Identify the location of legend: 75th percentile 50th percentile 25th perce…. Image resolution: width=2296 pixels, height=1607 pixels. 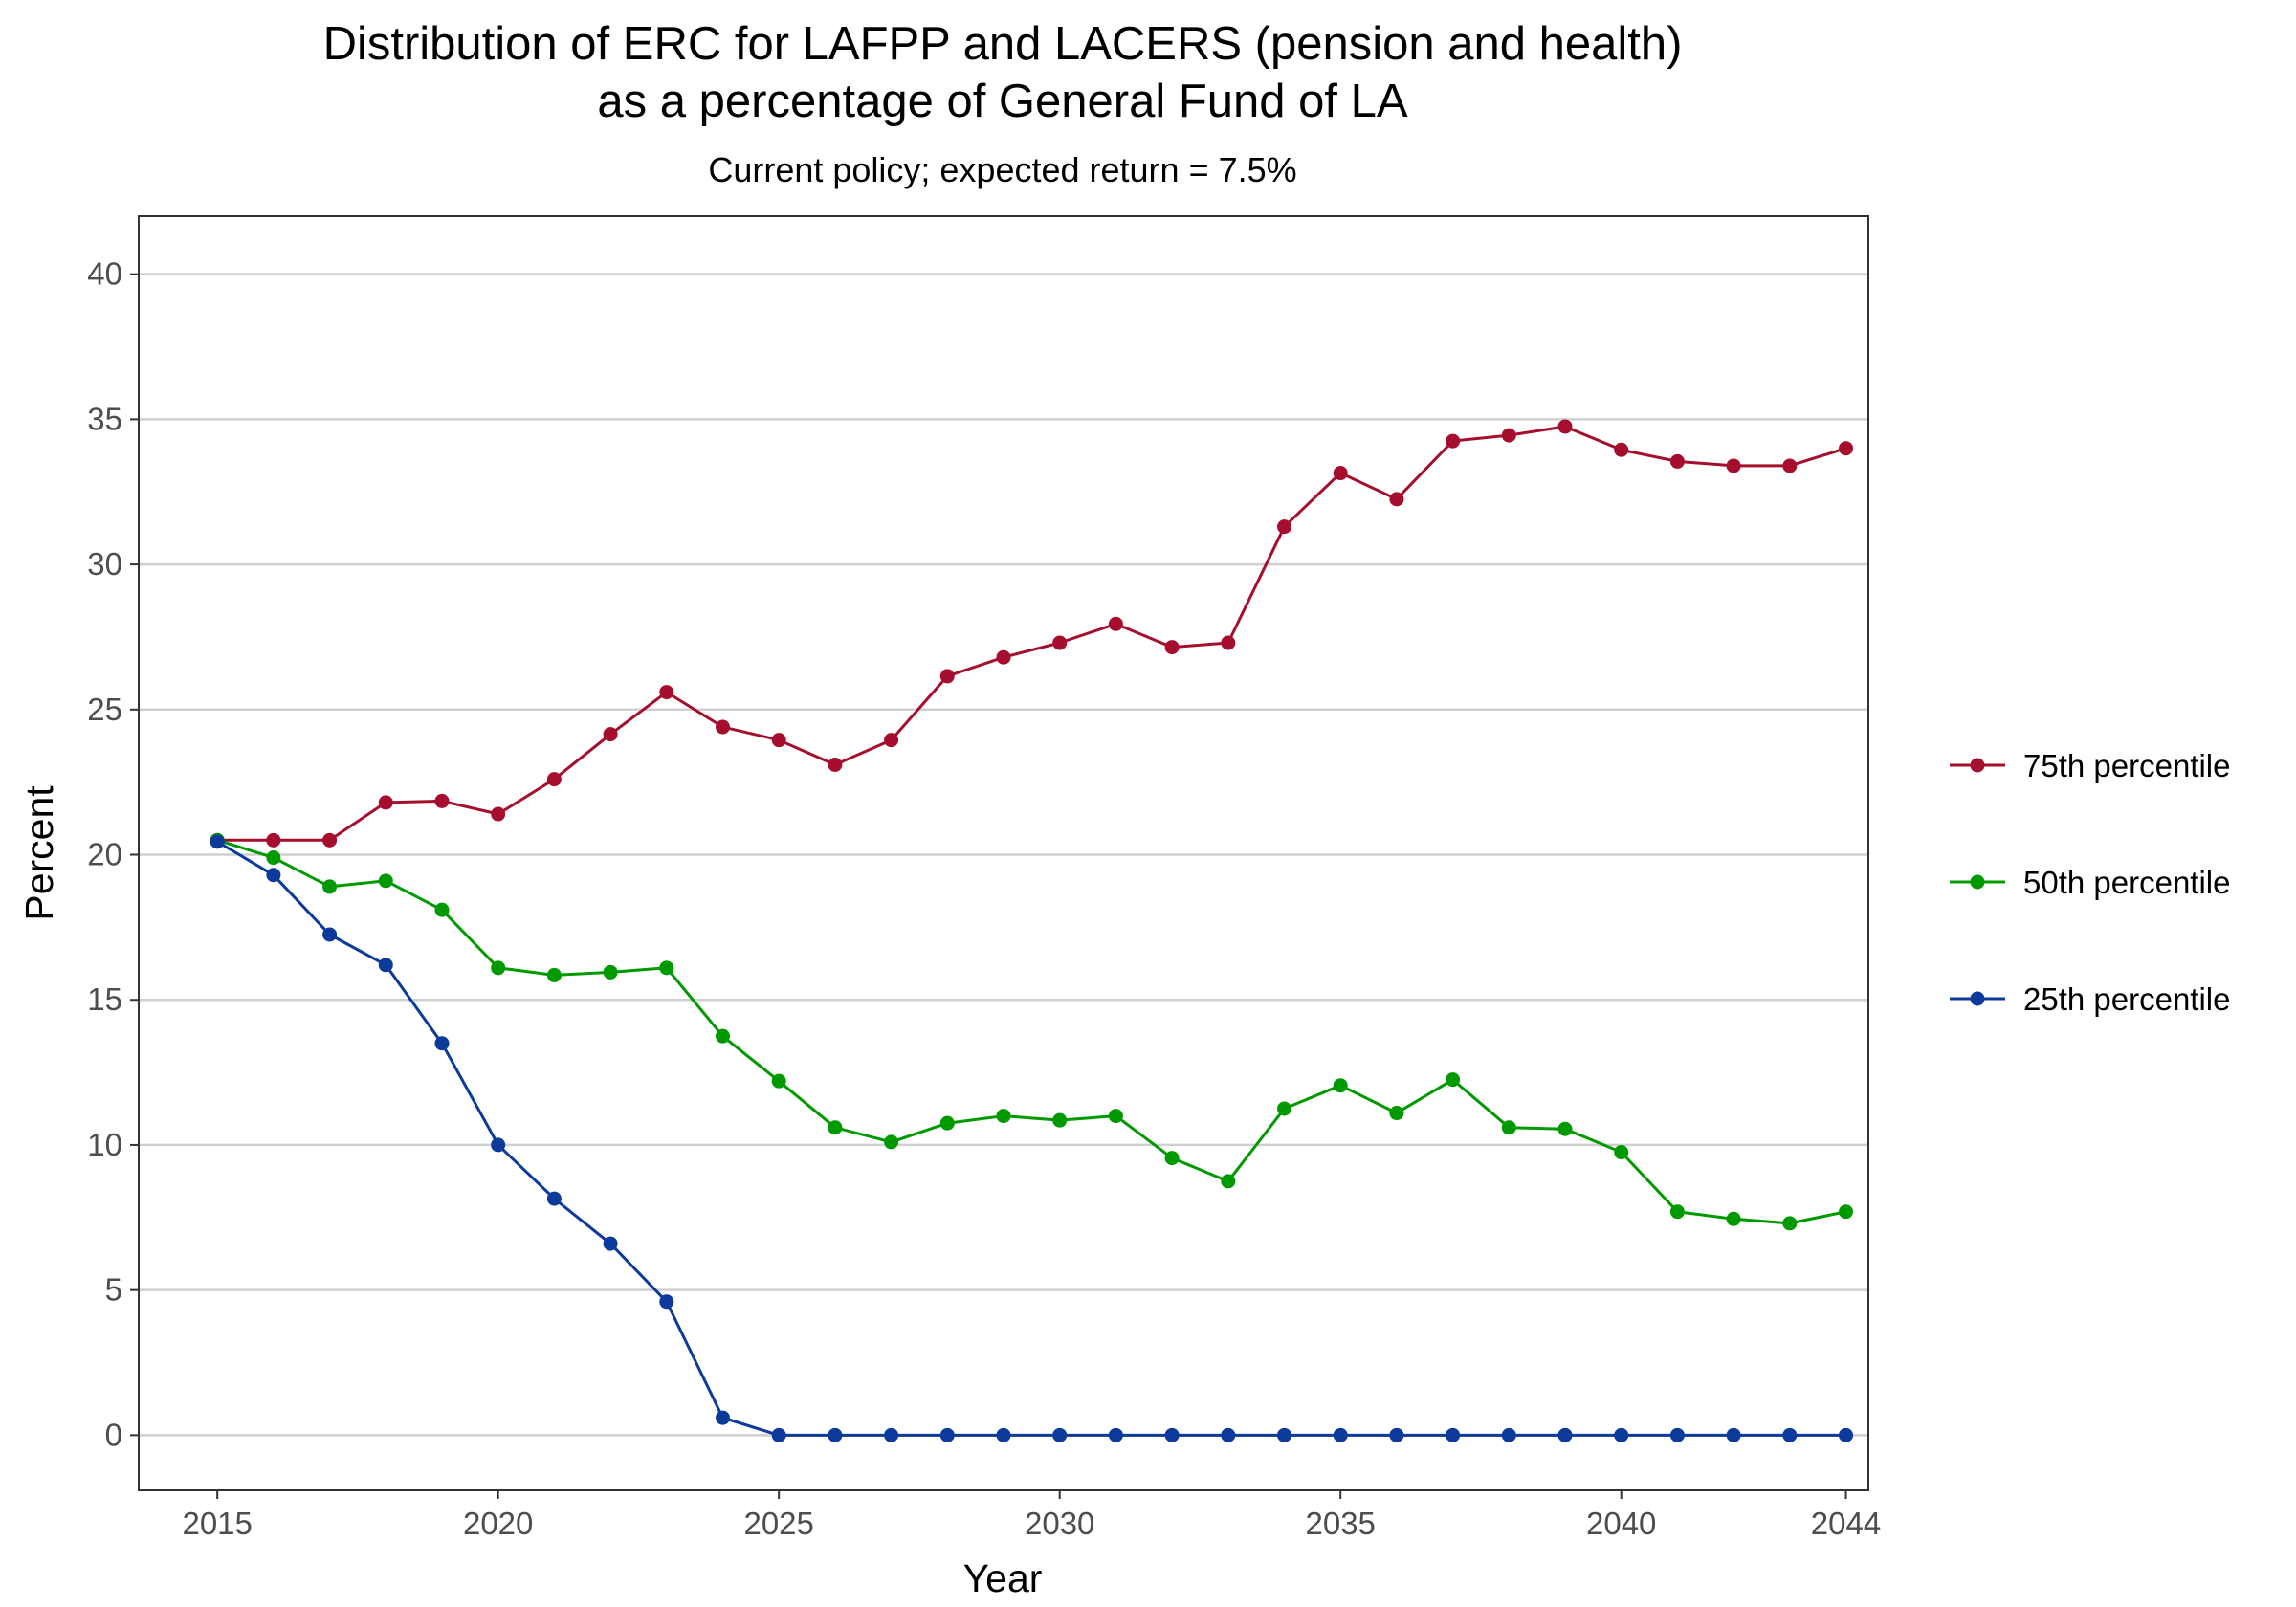
(2090, 882).